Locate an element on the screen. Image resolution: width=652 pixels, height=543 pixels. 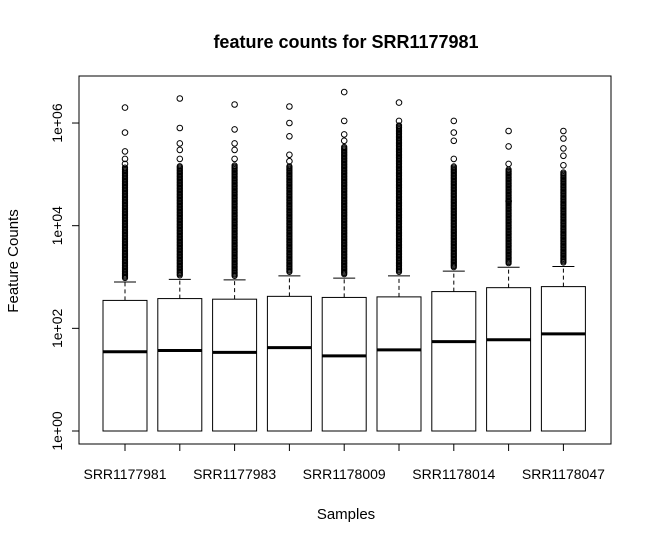
x-tick-label: SRR1178014 is located at coordinates (453, 474).